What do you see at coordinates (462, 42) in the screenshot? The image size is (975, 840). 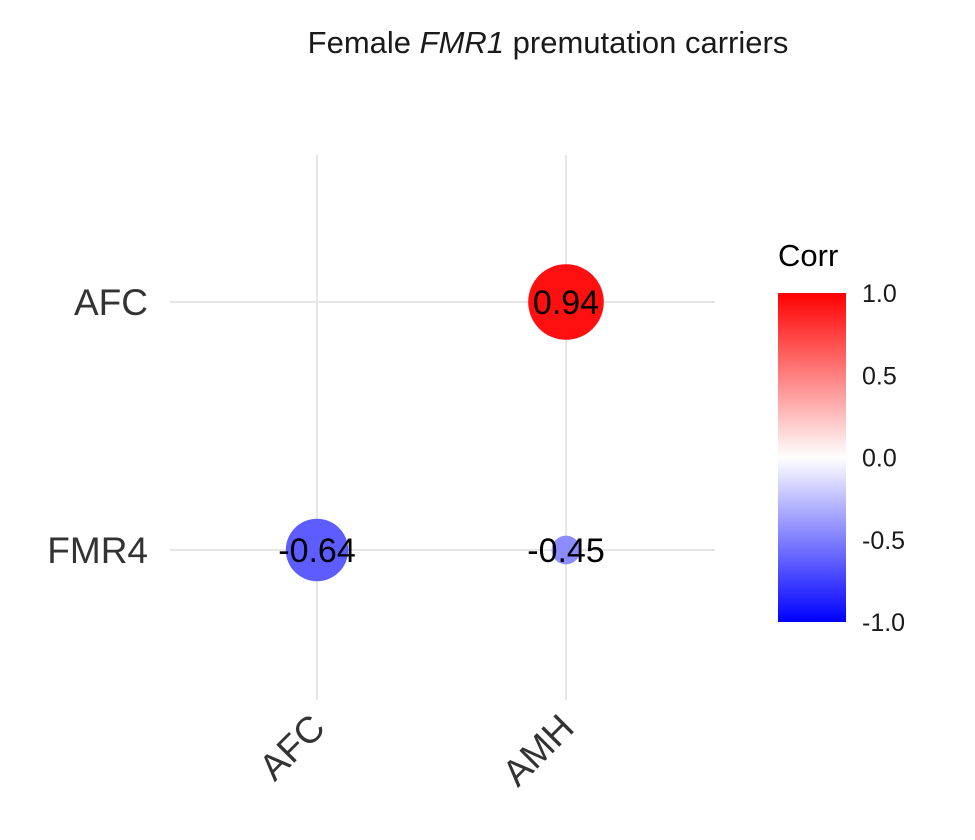 I see `title-italic: FMR1` at bounding box center [462, 42].